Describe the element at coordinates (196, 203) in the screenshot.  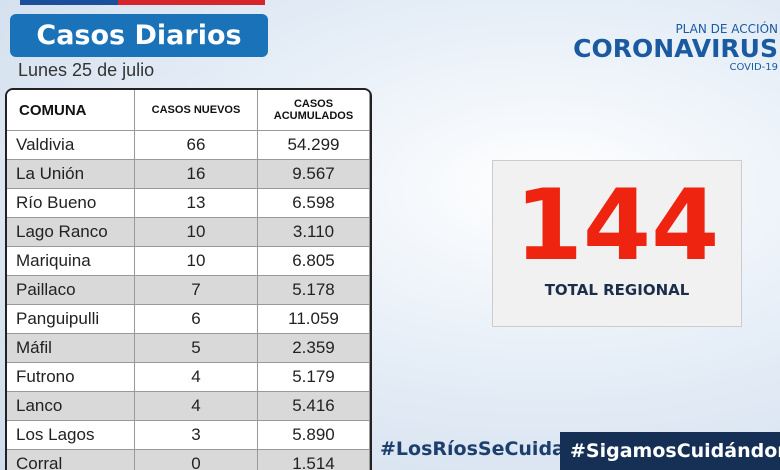
I see `table-cell: 13` at that location.